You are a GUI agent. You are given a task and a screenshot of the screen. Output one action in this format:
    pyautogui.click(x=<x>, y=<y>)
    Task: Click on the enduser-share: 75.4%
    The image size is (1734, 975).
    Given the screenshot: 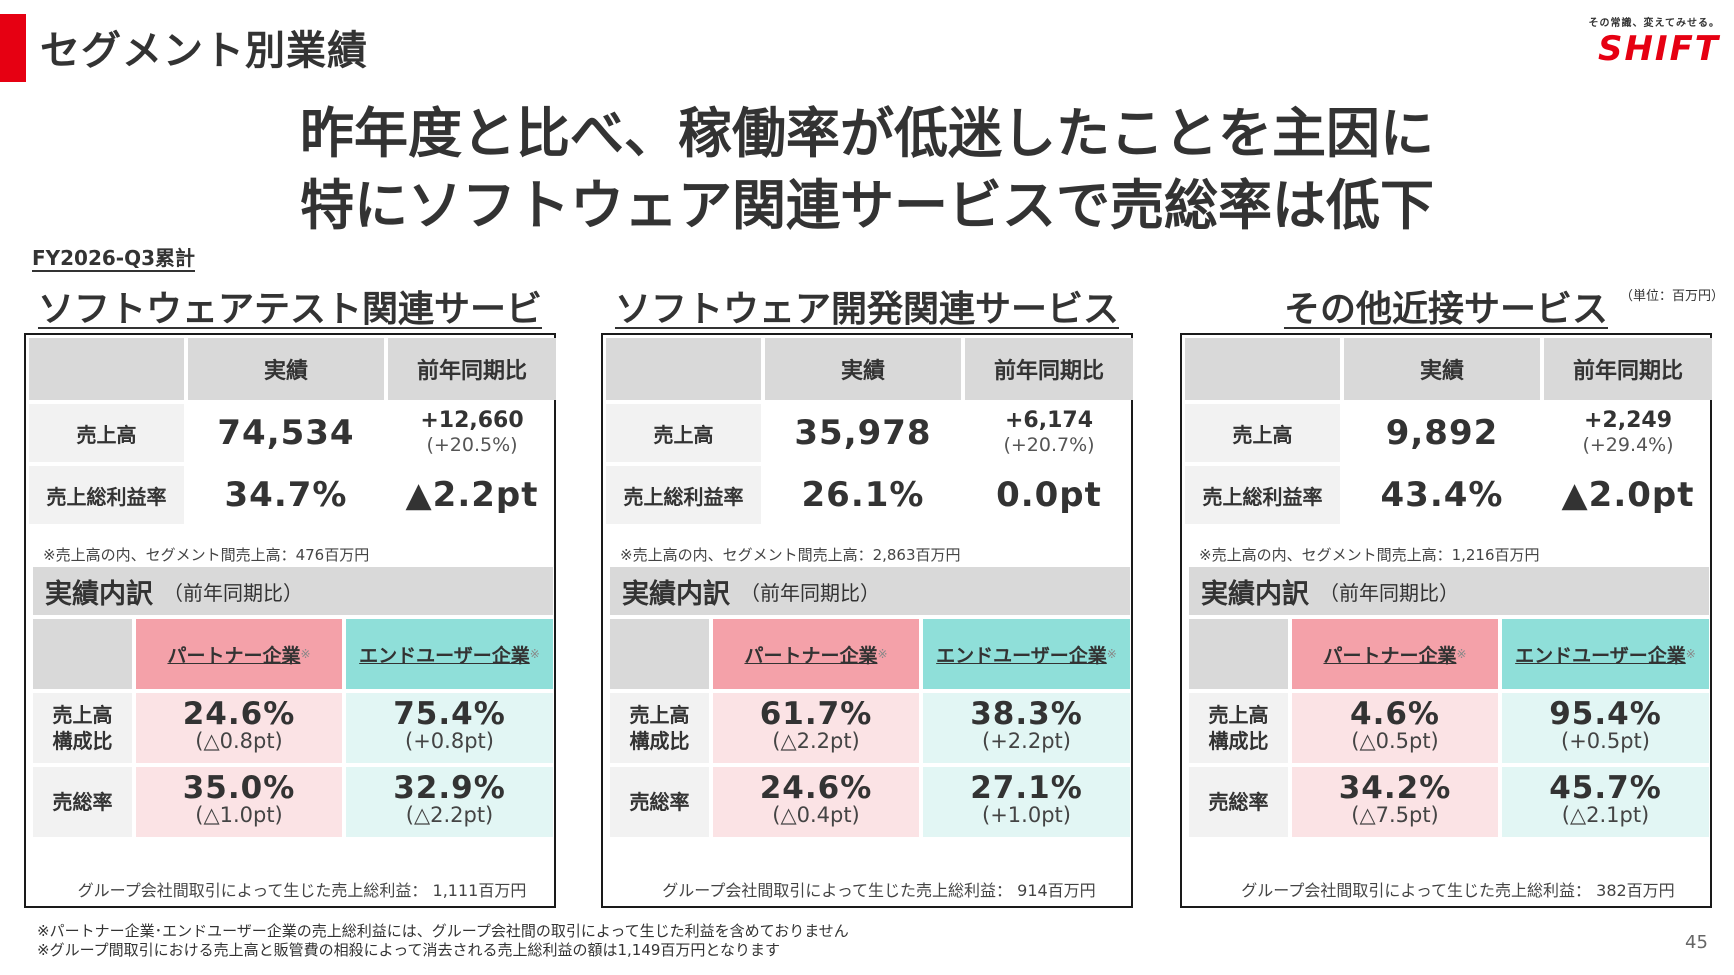 What is the action you would take?
    pyautogui.click(x=449, y=714)
    